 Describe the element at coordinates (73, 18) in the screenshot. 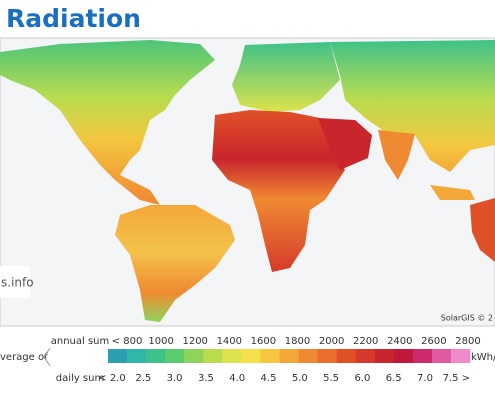

I see `title: Radiation` at that location.